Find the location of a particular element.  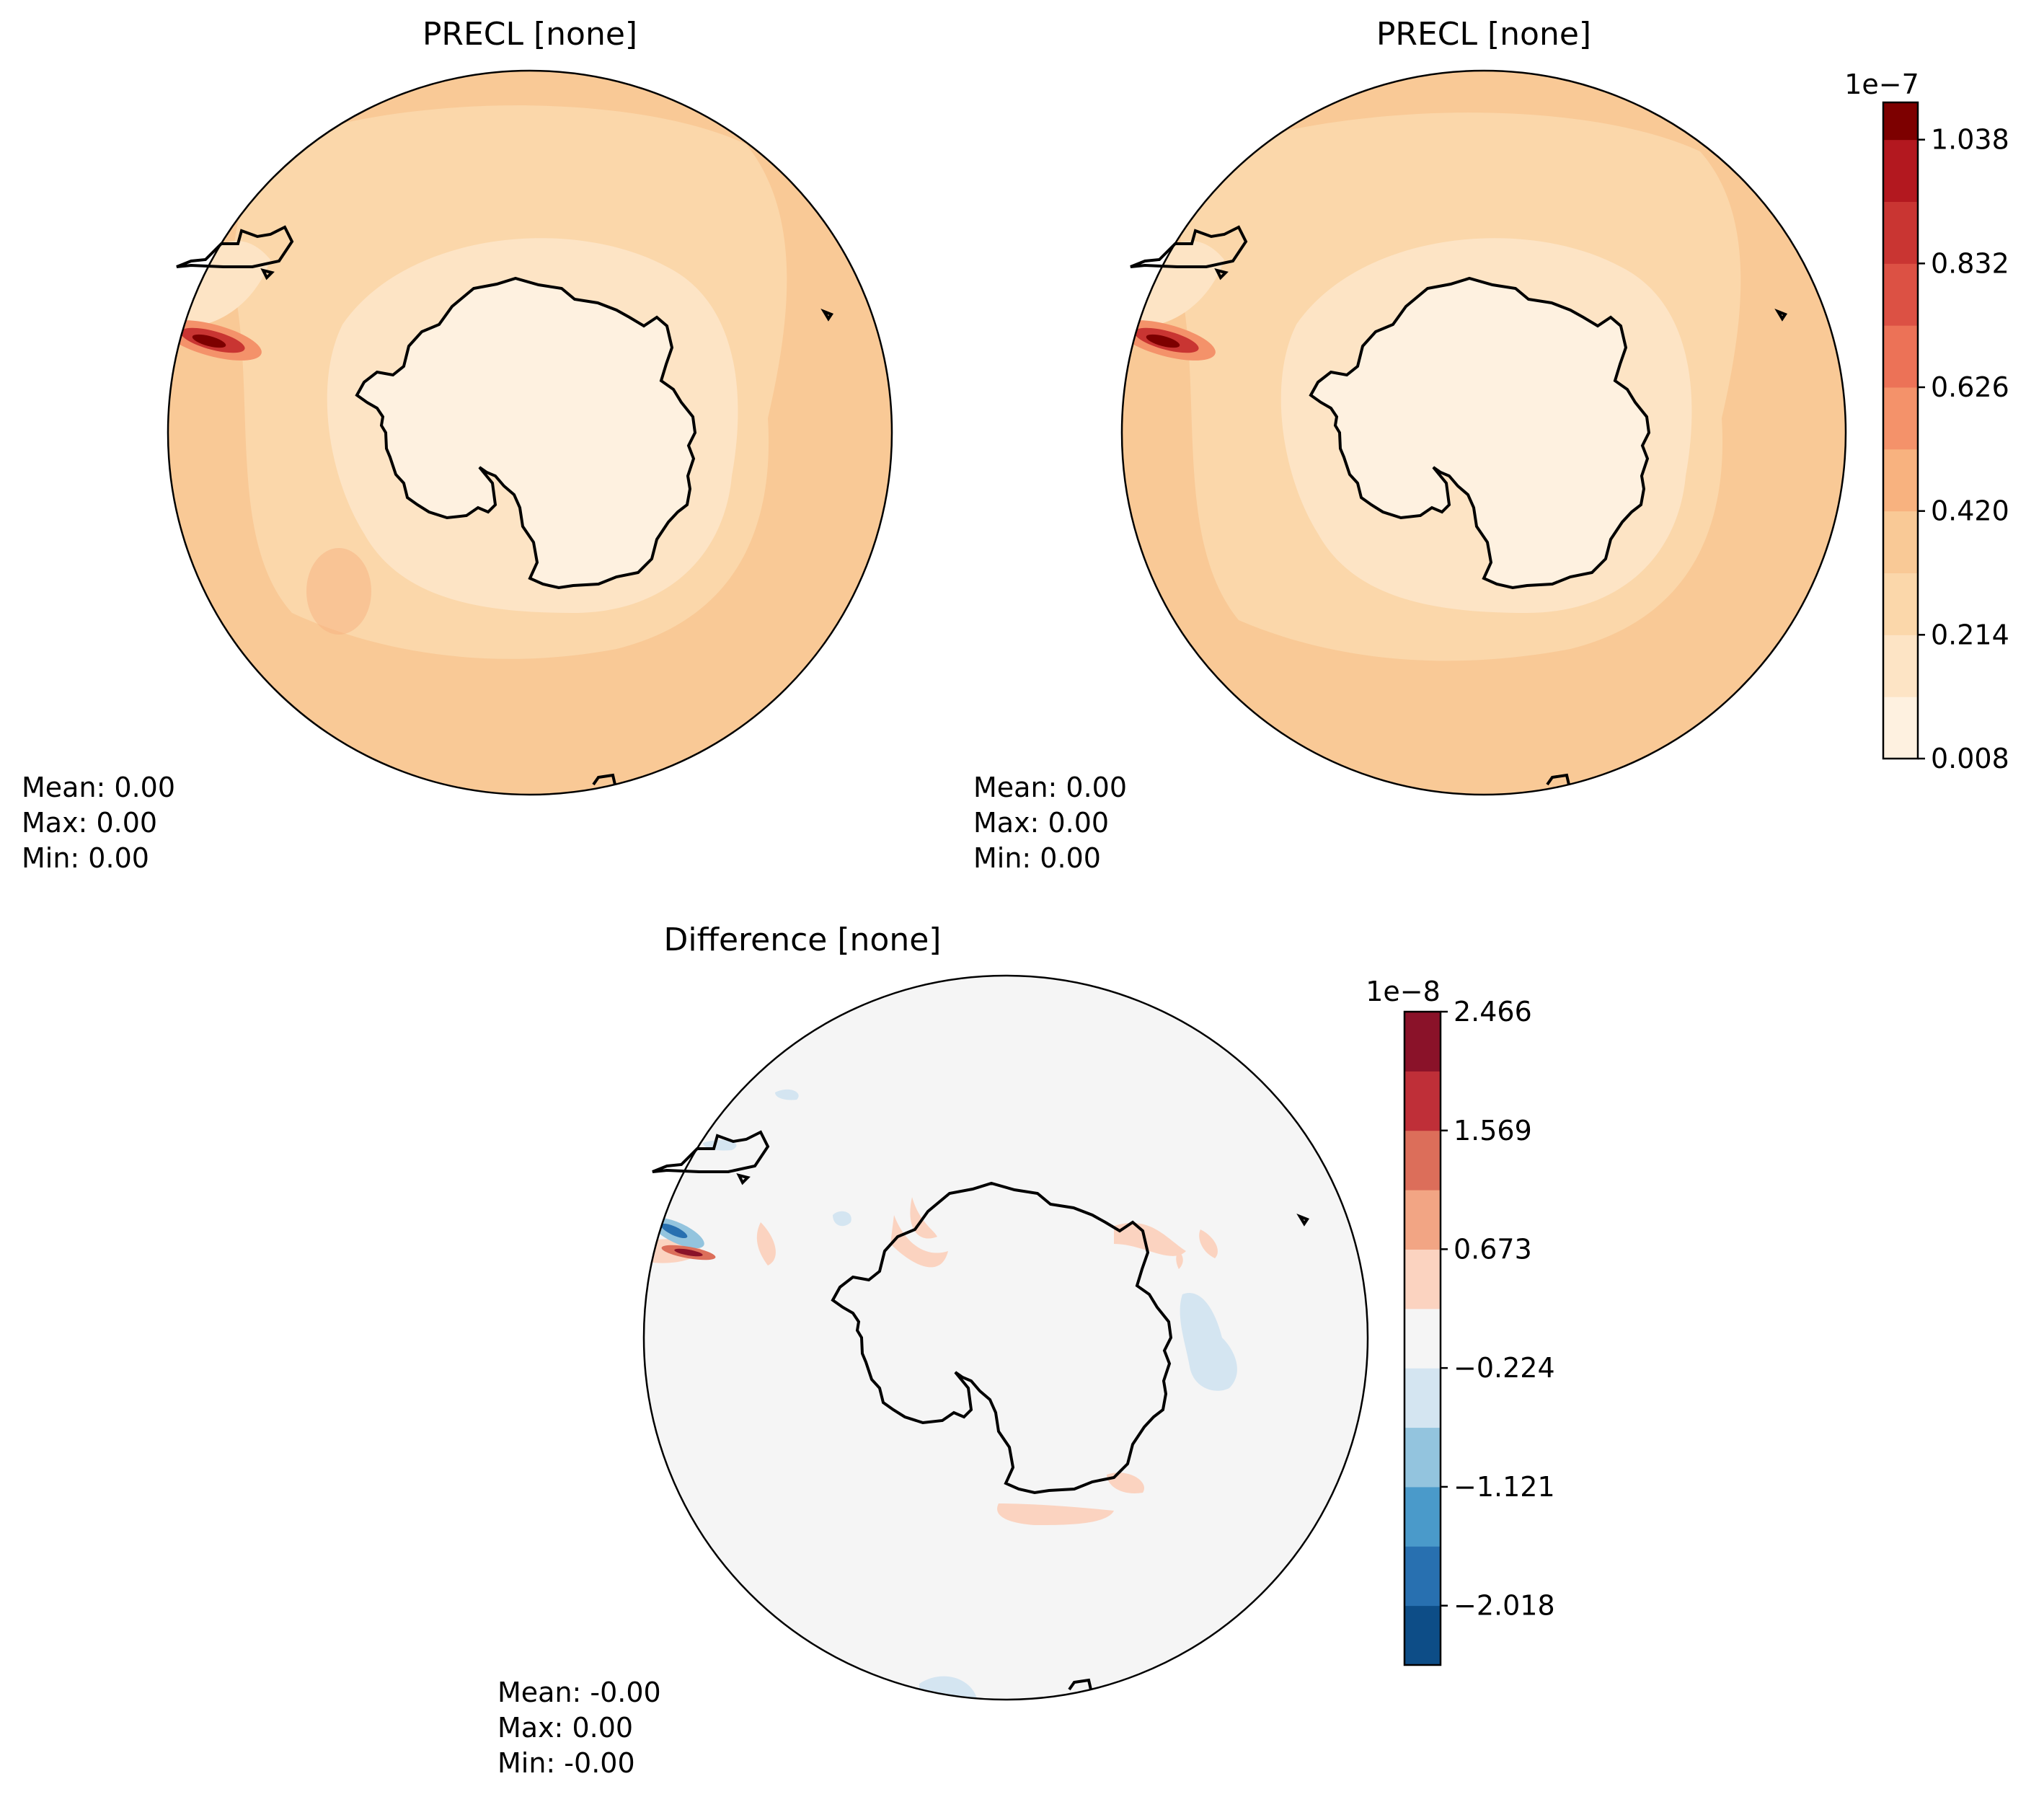

panel-c-stats: Mean: -0.00 Max: 0.00 Min: -0.00 is located at coordinates (579, 1728).